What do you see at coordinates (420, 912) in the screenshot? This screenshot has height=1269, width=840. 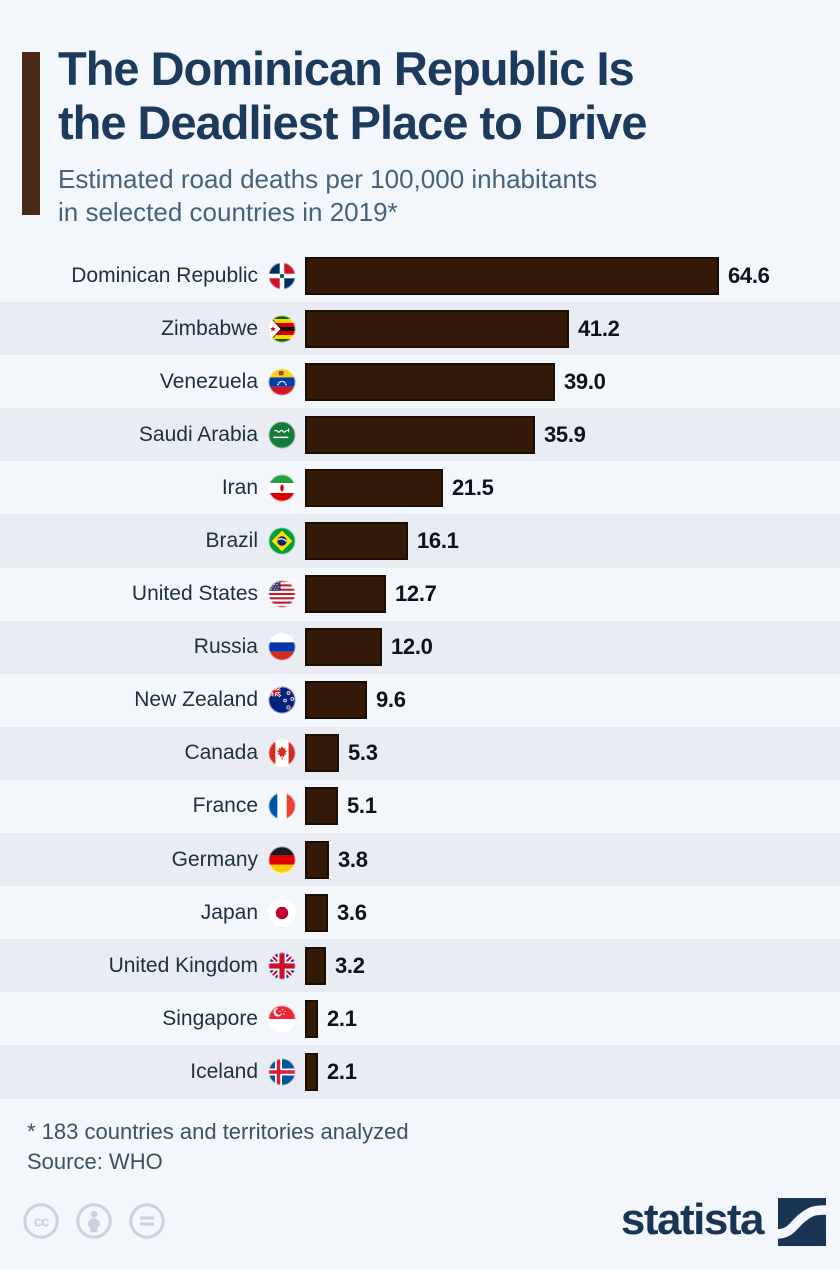 I see `chart-row: Japan 3.6` at bounding box center [420, 912].